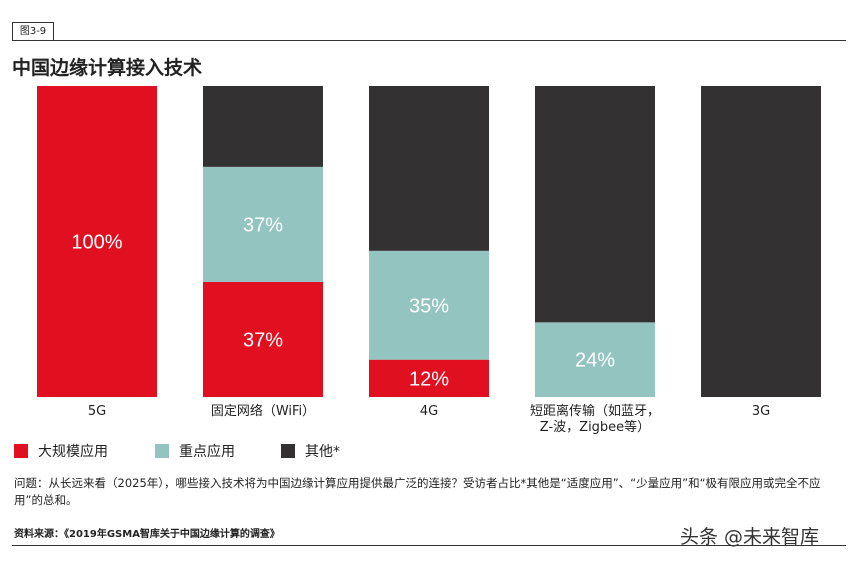 The height and width of the screenshot is (561, 854). I want to click on value-label: 35%, so click(429, 306).